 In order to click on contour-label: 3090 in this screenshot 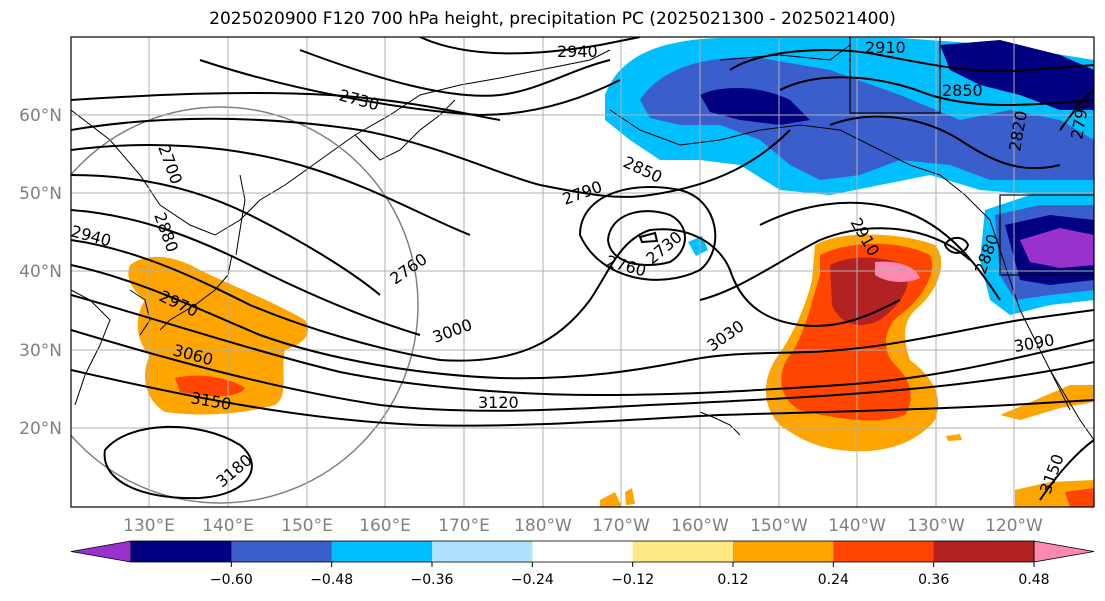, I will do `click(1033, 343)`.